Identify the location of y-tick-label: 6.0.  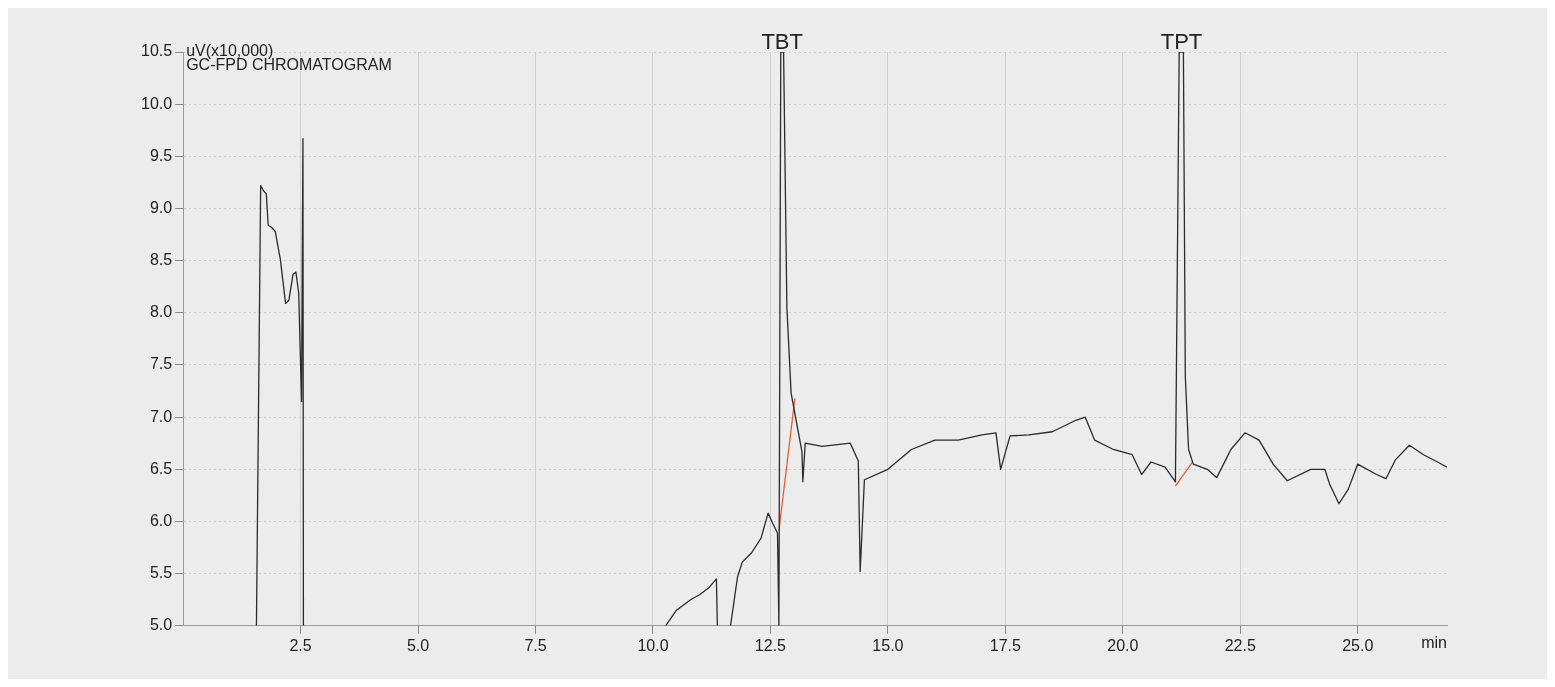
(161, 520).